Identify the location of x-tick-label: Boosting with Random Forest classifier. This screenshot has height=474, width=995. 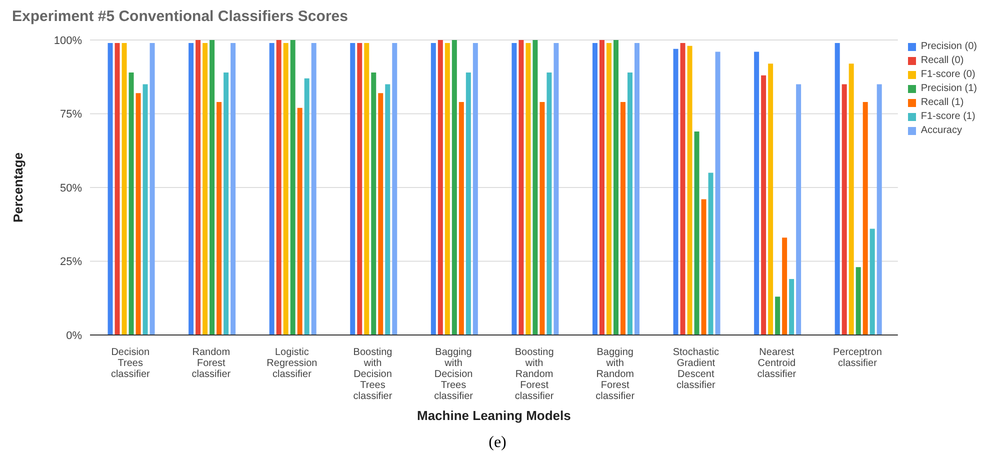
(534, 374).